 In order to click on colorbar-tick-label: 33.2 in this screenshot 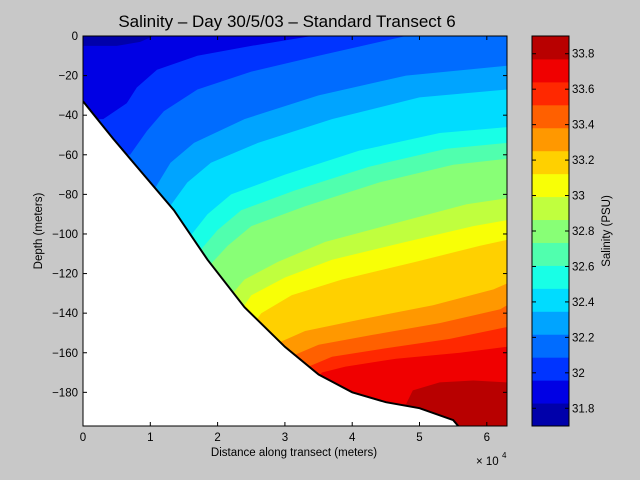, I will do `click(583, 161)`.